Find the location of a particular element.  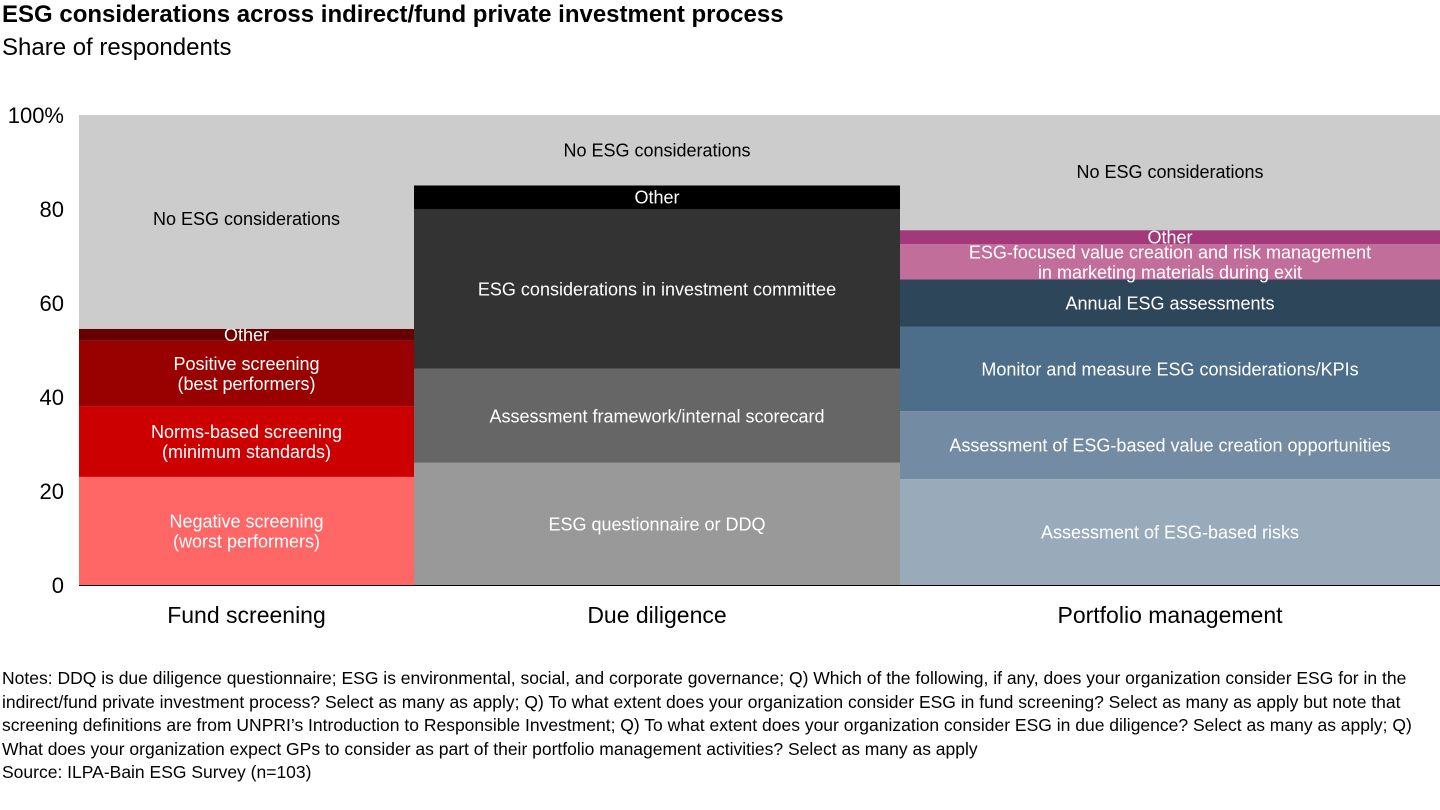

segment-label: Assessment of ESG-based risks is located at coordinates (1170, 533).